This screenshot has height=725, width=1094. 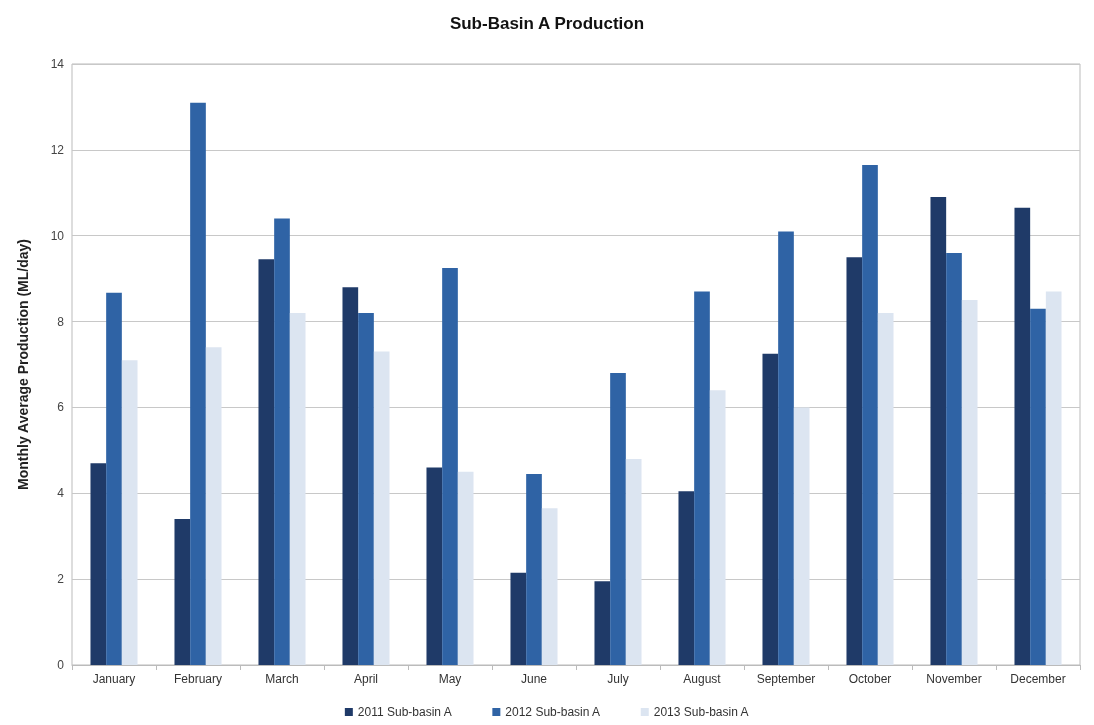 I want to click on legend-label: 2013 Sub-basin A, so click(x=701, y=712).